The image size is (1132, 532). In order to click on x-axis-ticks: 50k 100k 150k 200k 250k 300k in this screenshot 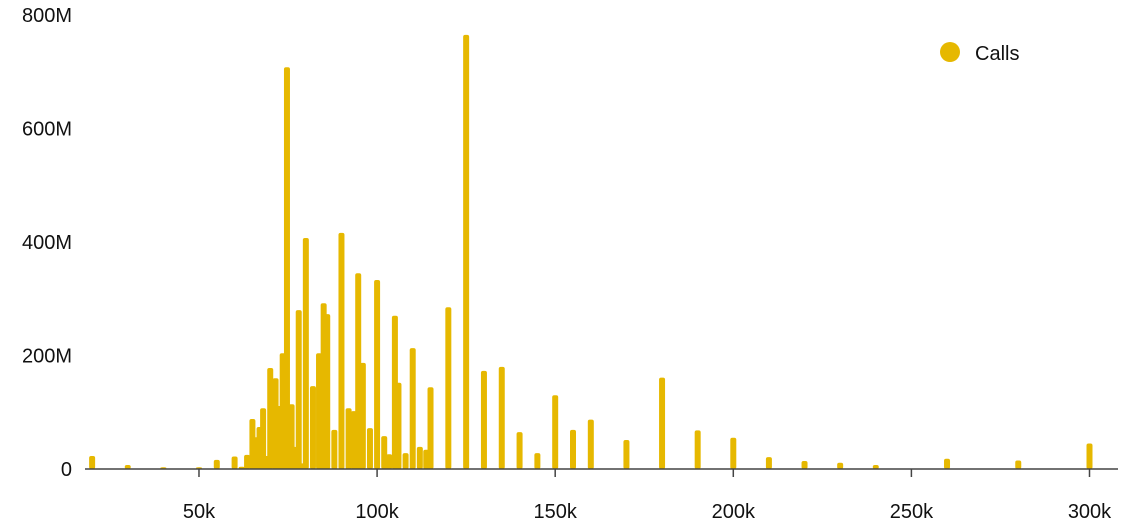, I will do `click(647, 496)`.